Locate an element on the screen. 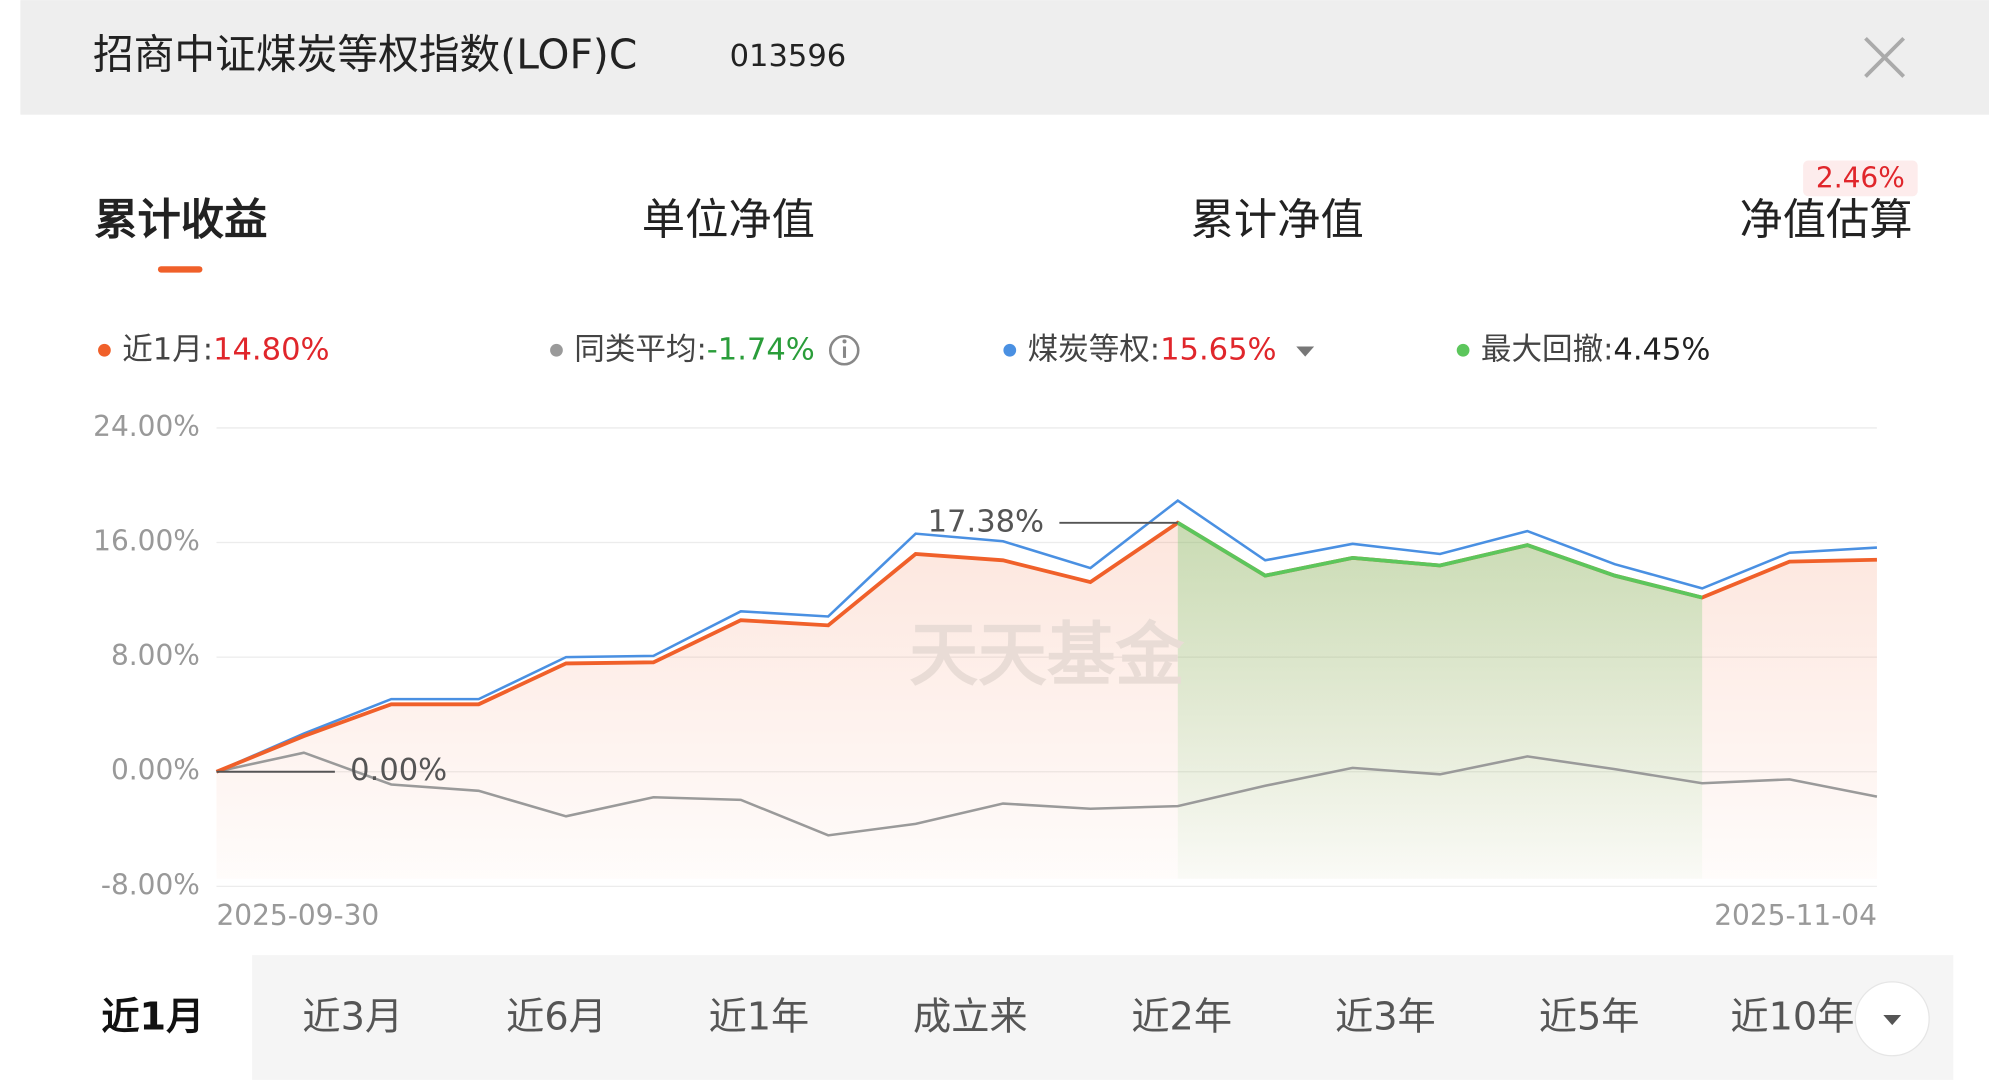 This screenshot has height=1080, width=1989. y-tick-label: 0.00% is located at coordinates (155, 770).